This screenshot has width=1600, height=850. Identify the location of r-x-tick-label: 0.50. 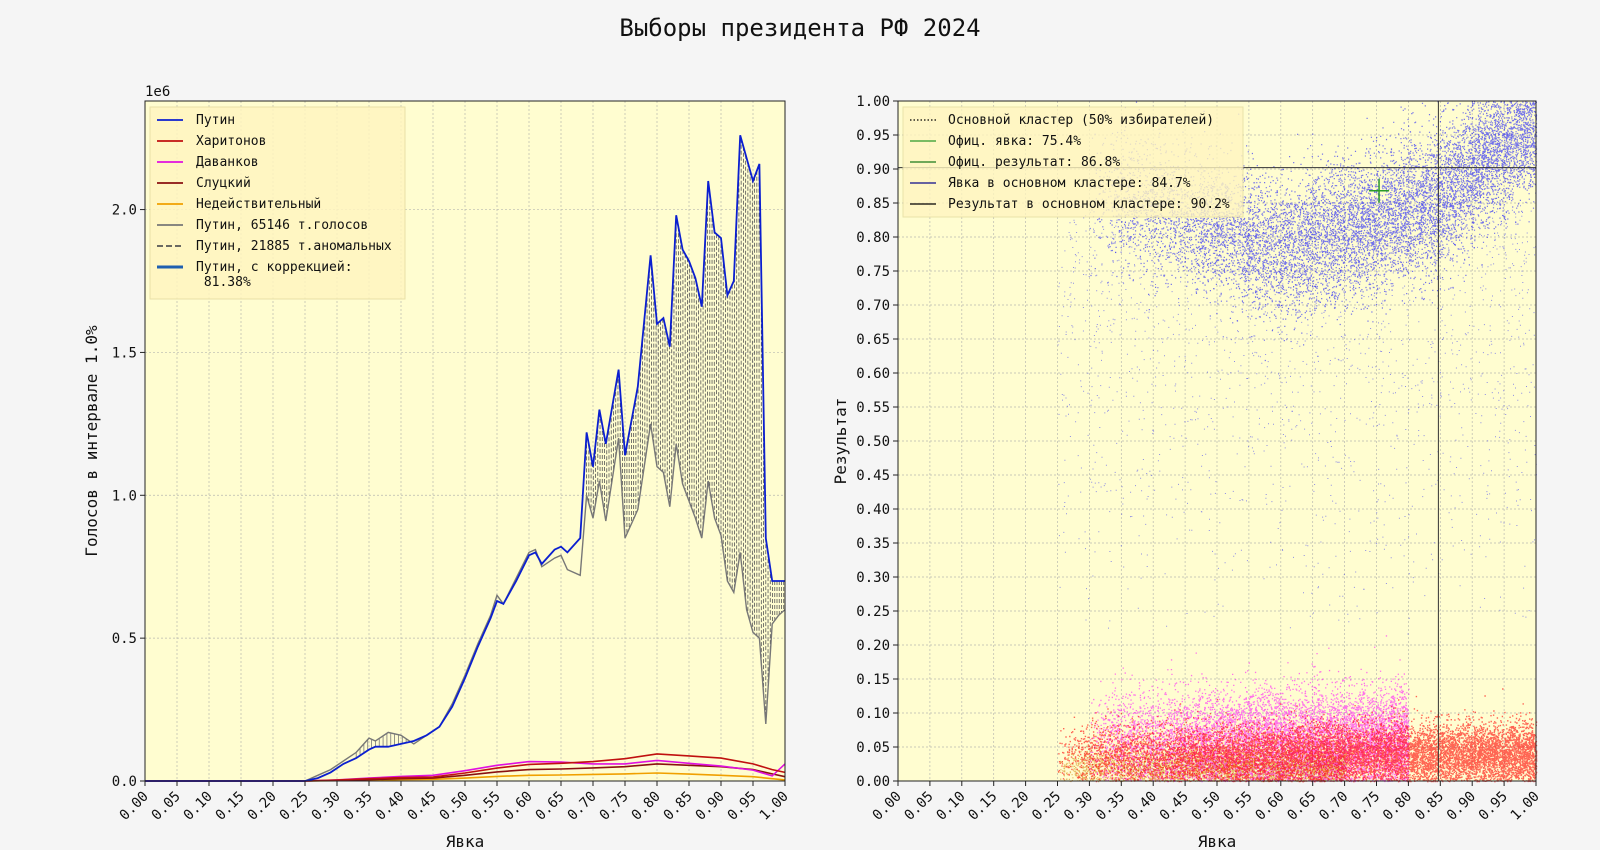
(1206, 806).